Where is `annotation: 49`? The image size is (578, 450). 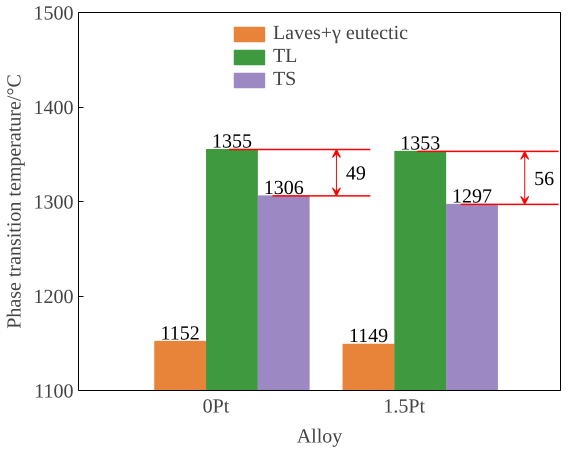
annotation: 49 is located at coordinates (356, 173).